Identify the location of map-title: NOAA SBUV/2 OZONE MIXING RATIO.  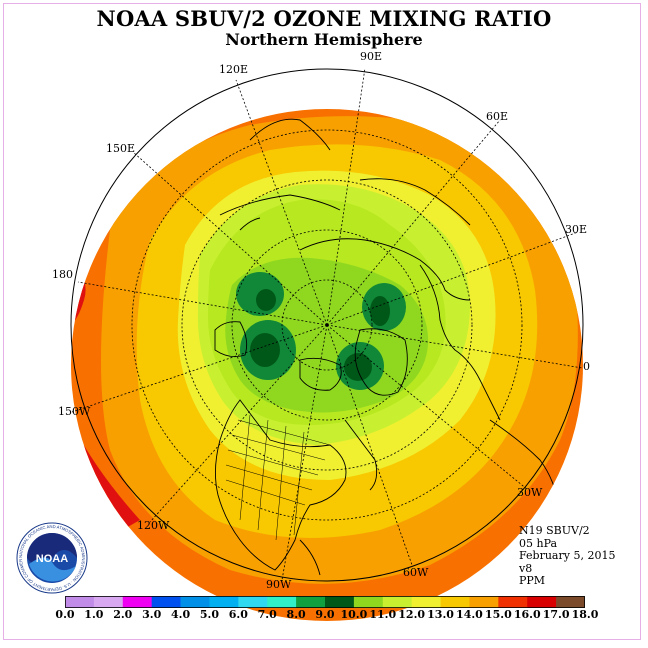
(324, 18).